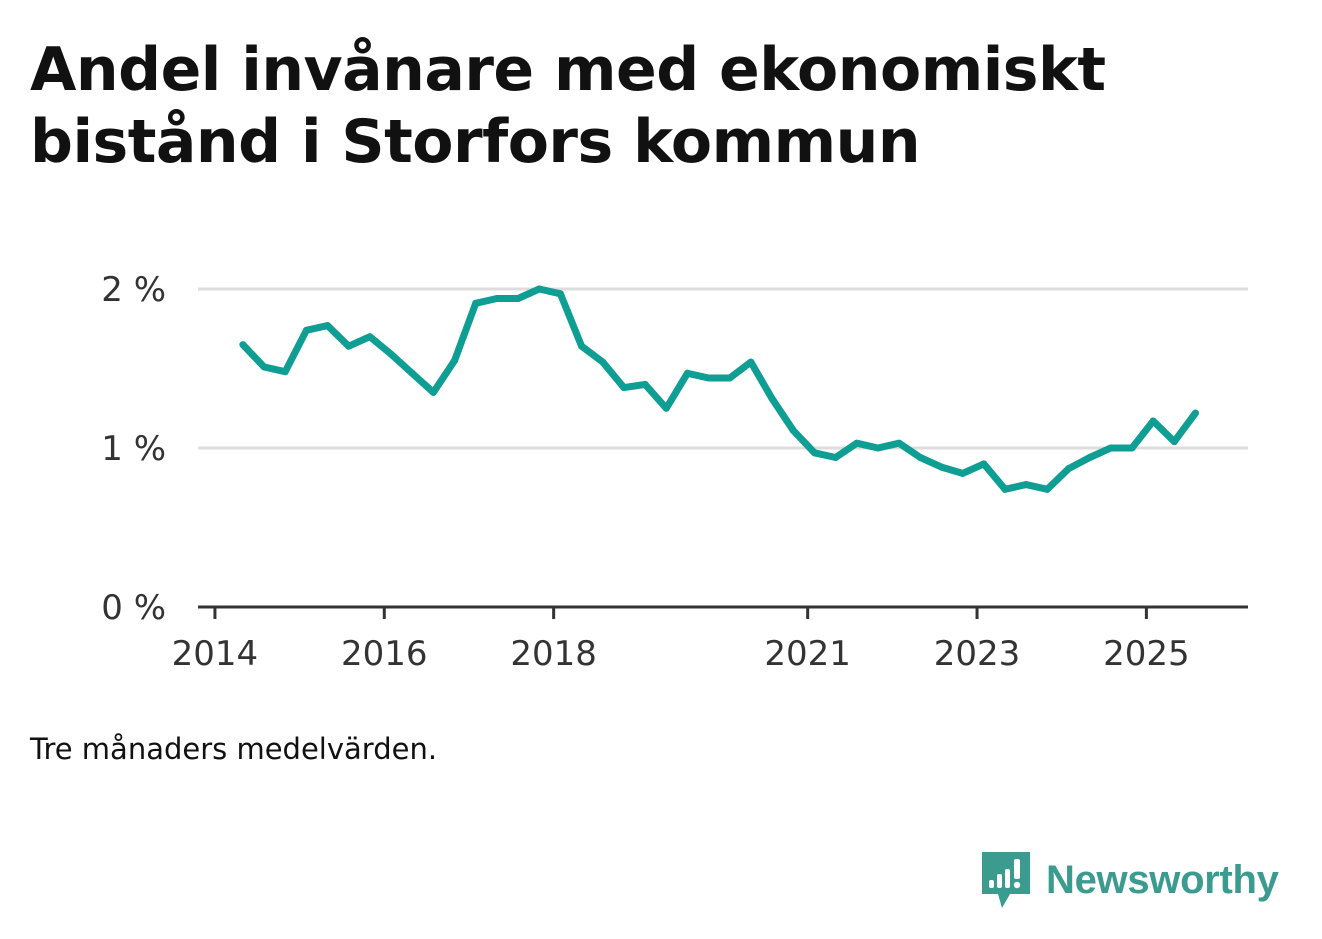 This screenshot has width=1322, height=939. I want to click on gridlines, so click(723, 368).